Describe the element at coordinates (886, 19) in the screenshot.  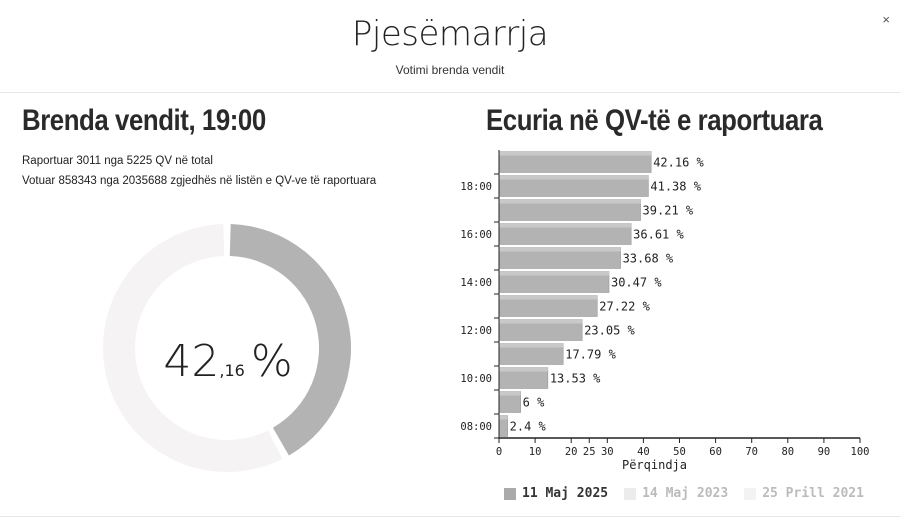
I see `close-icon: ×` at that location.